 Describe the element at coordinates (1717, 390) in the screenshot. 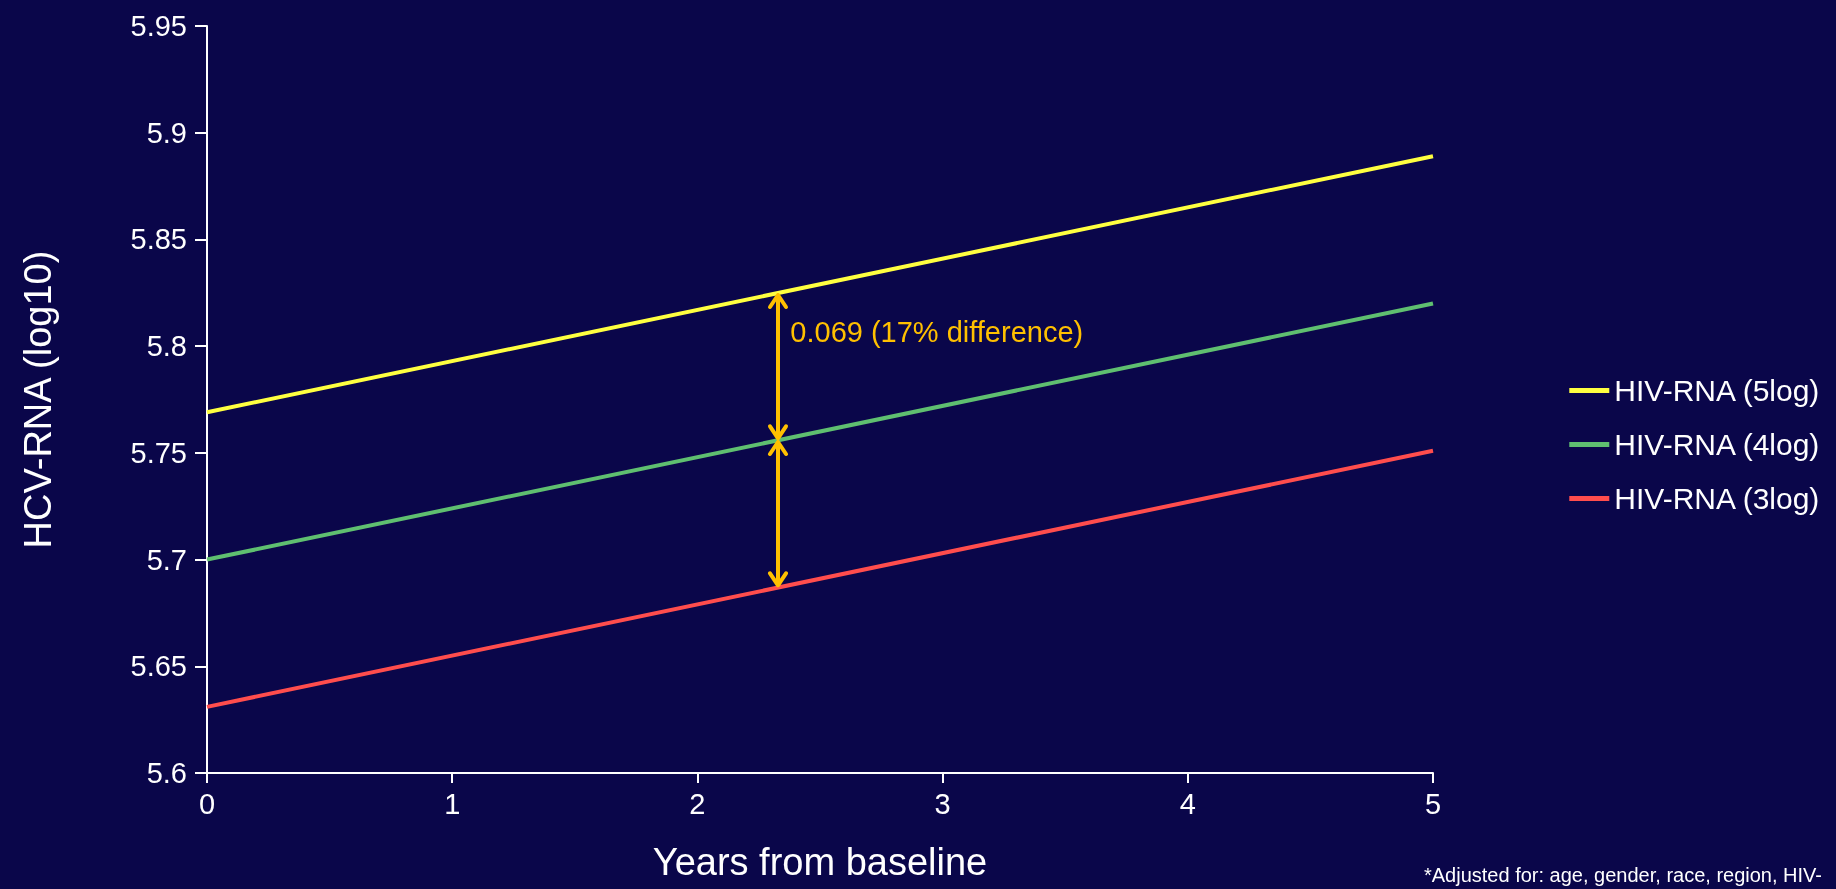

I see `legend-label: HIV-RNA (5log)` at that location.